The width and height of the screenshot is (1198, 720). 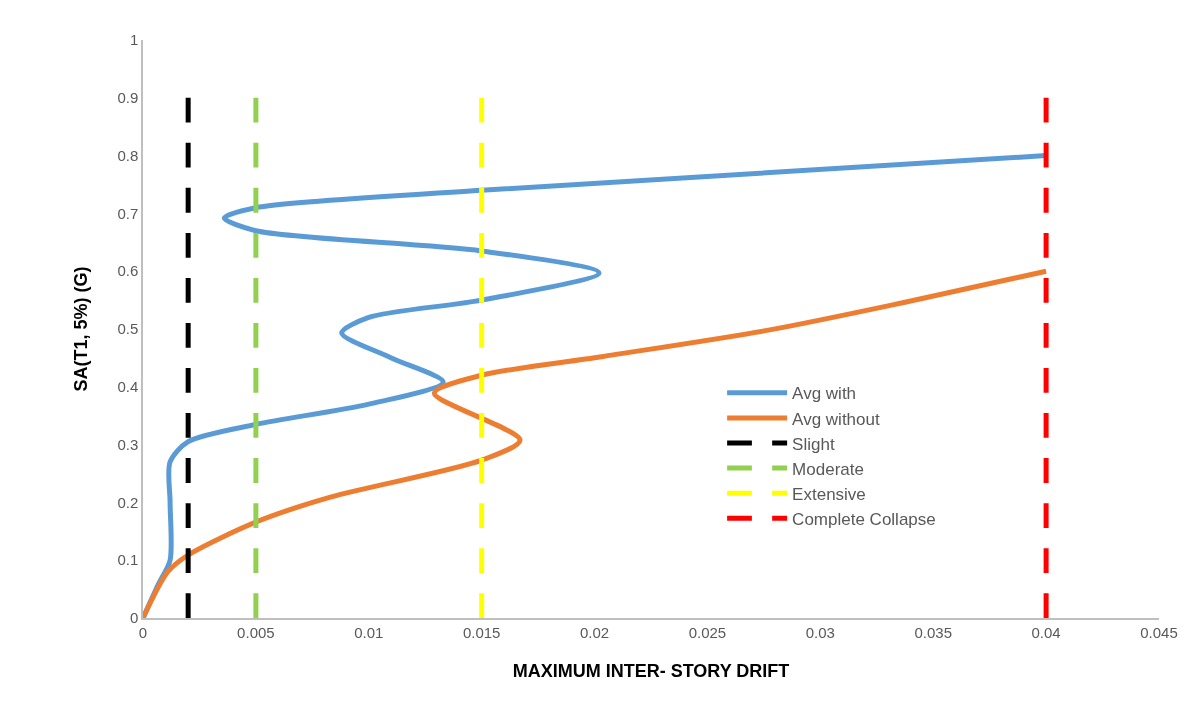 What do you see at coordinates (481, 632) in the screenshot?
I see `x-tick-label: 0.015` at bounding box center [481, 632].